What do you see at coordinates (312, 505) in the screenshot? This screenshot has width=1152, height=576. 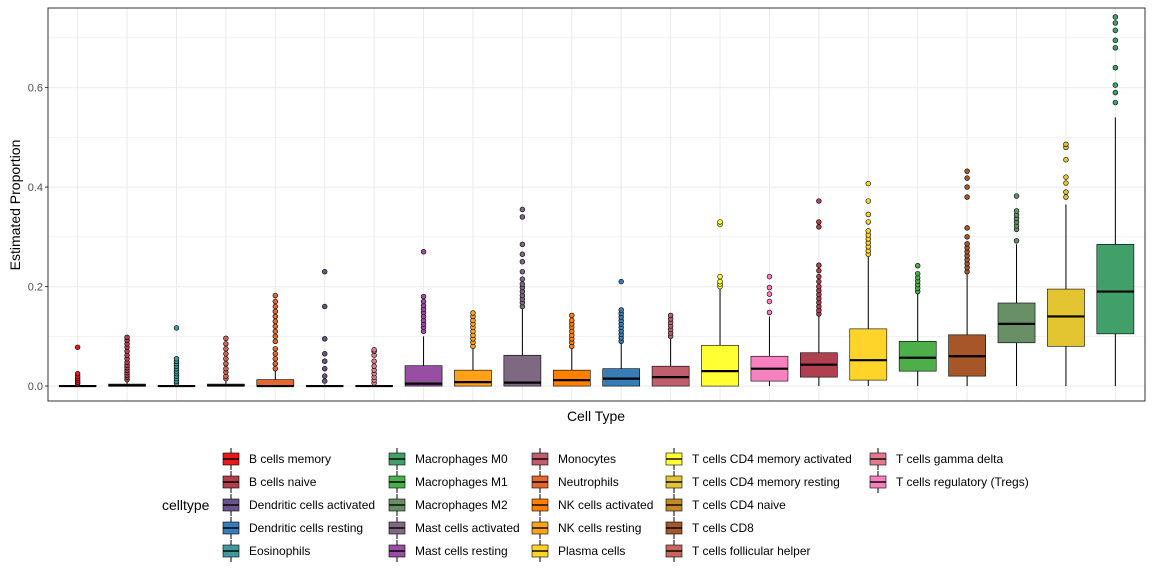 I see `legend-label: Dendritic cells activated` at bounding box center [312, 505].